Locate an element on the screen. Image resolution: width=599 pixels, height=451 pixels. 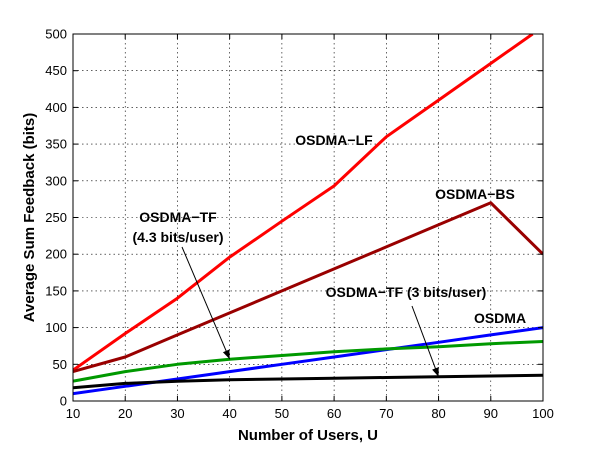
y-tick-label: 250 is located at coordinates (56, 217).